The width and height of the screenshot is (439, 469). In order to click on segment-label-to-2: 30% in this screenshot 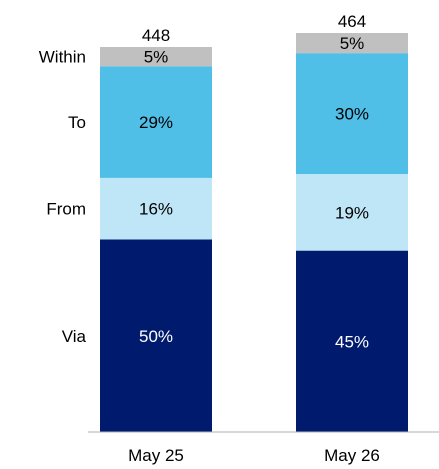, I will do `click(352, 114)`.